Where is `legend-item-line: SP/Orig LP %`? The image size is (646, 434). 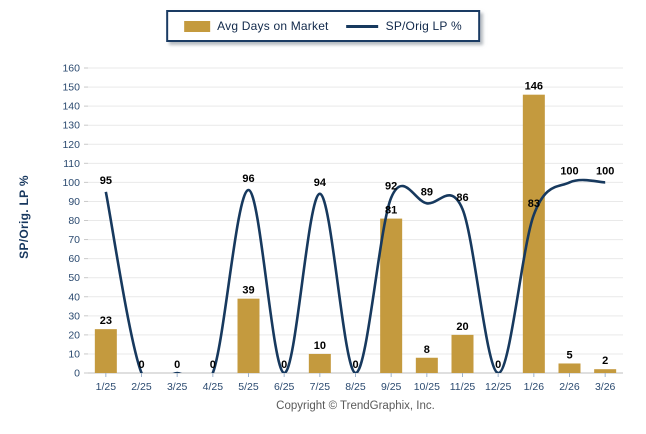
legend-item-line: SP/Orig LP % is located at coordinates (404, 26).